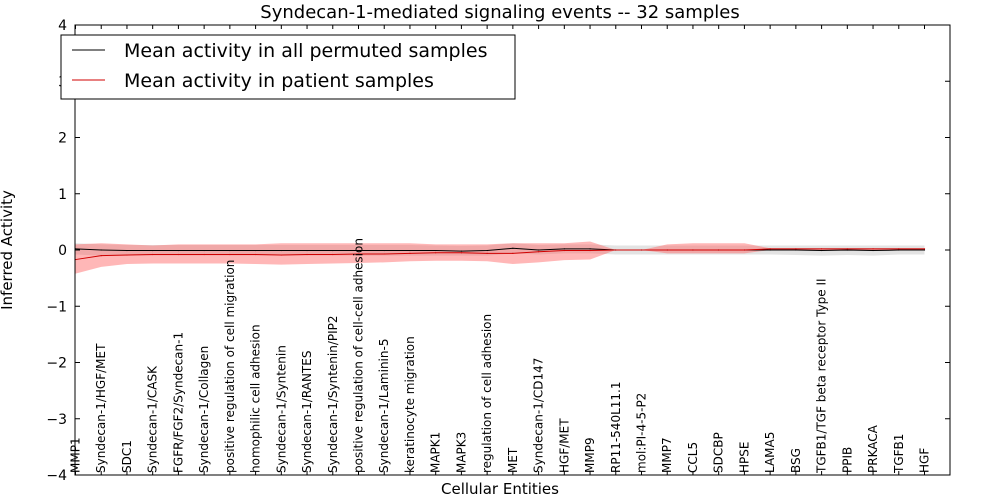 This screenshot has width=1000, height=500. What do you see at coordinates (256, 398) in the screenshot?
I see `category-label: homophilic cell adhesion` at bounding box center [256, 398].